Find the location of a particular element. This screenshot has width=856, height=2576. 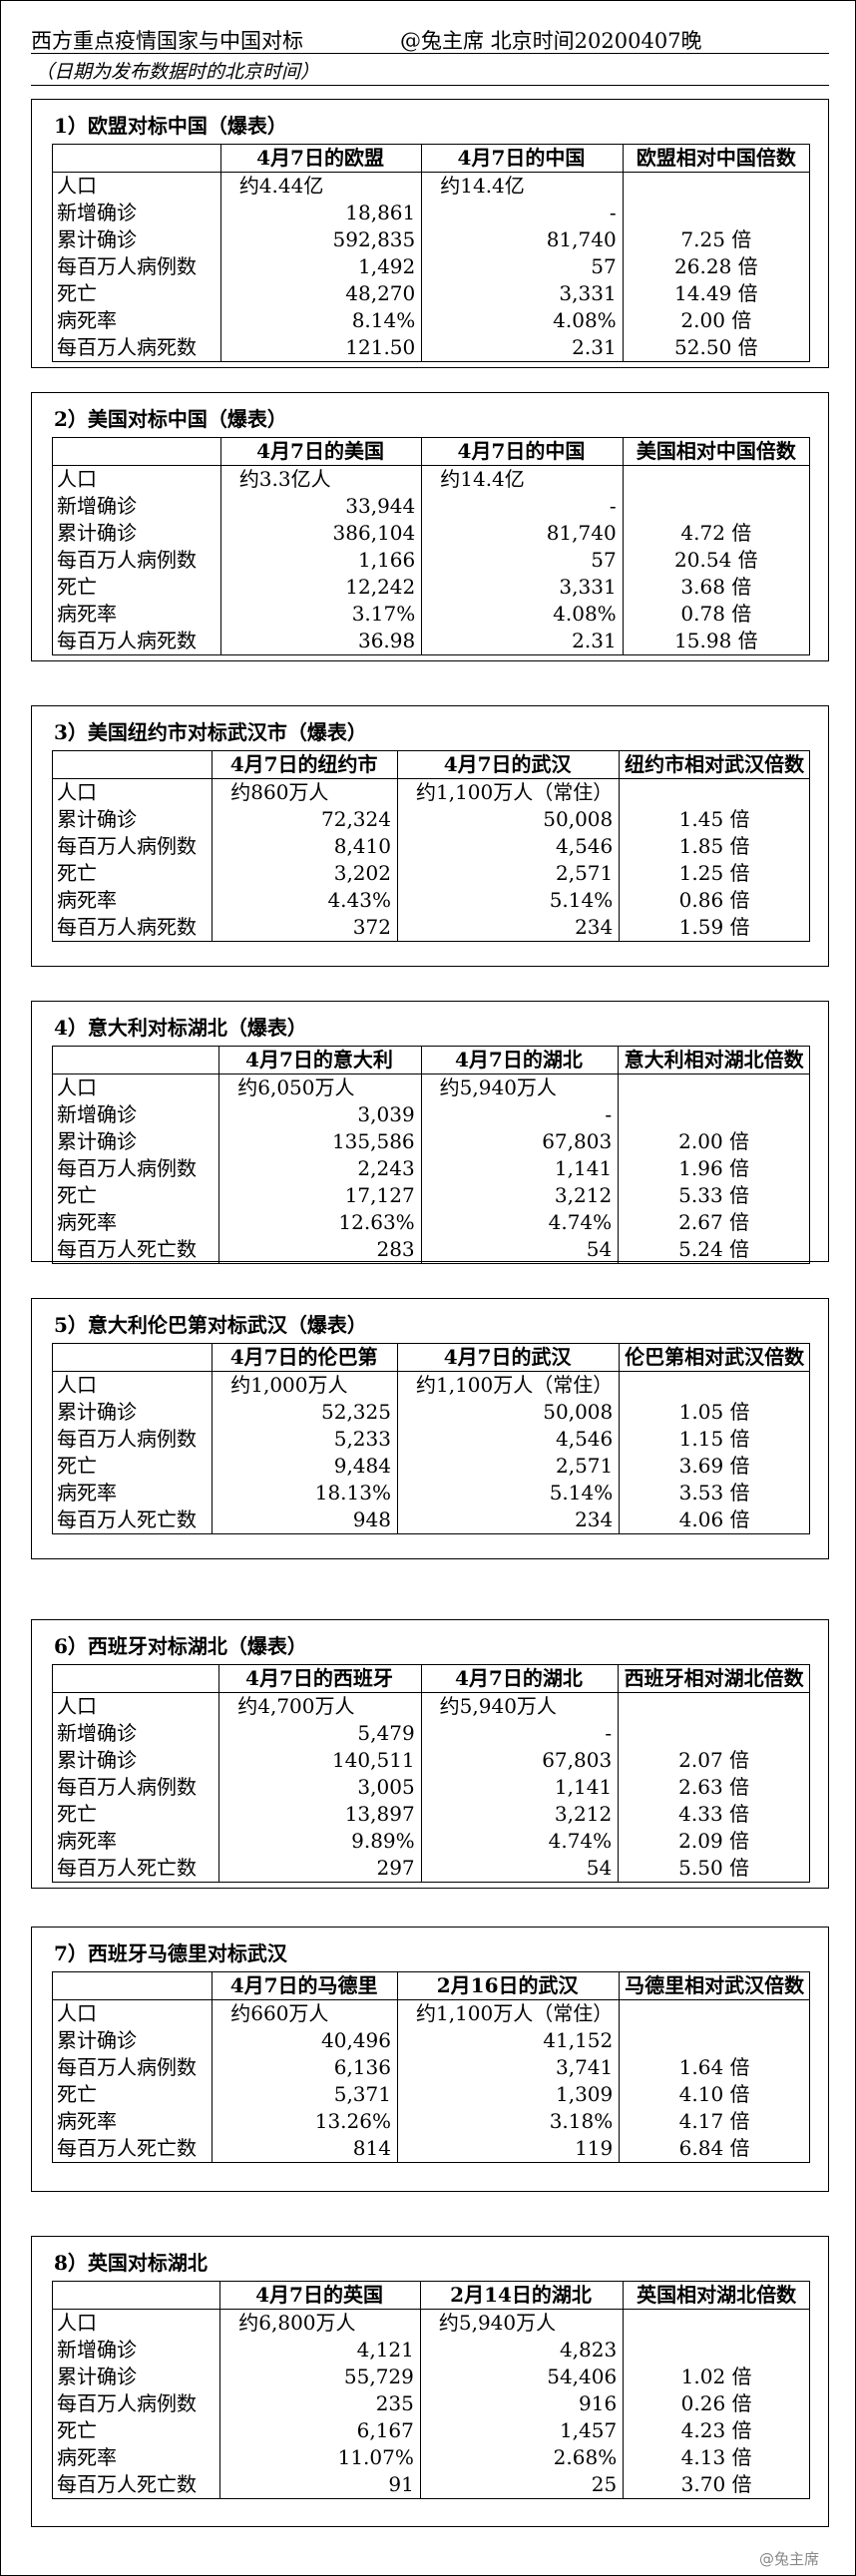

table-cell: 约860万人 is located at coordinates (305, 792).